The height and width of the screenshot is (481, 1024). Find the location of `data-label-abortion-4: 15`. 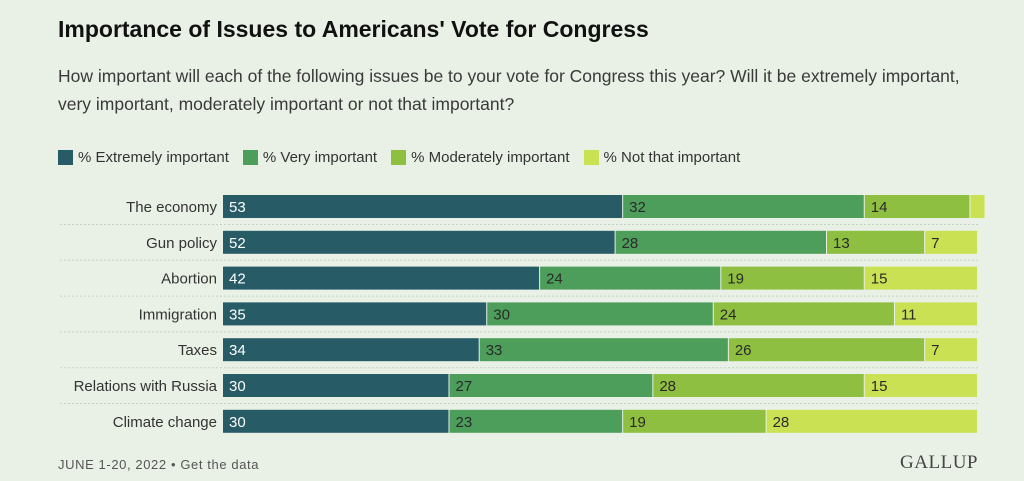

data-label-abortion-4: 15 is located at coordinates (879, 279).